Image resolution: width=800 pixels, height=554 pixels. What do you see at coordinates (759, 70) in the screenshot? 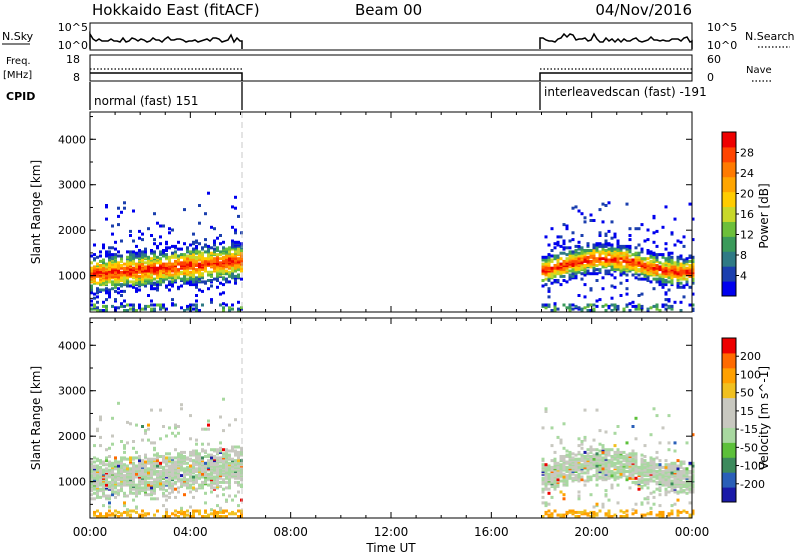
I see `nave-label: Nave` at bounding box center [759, 70].